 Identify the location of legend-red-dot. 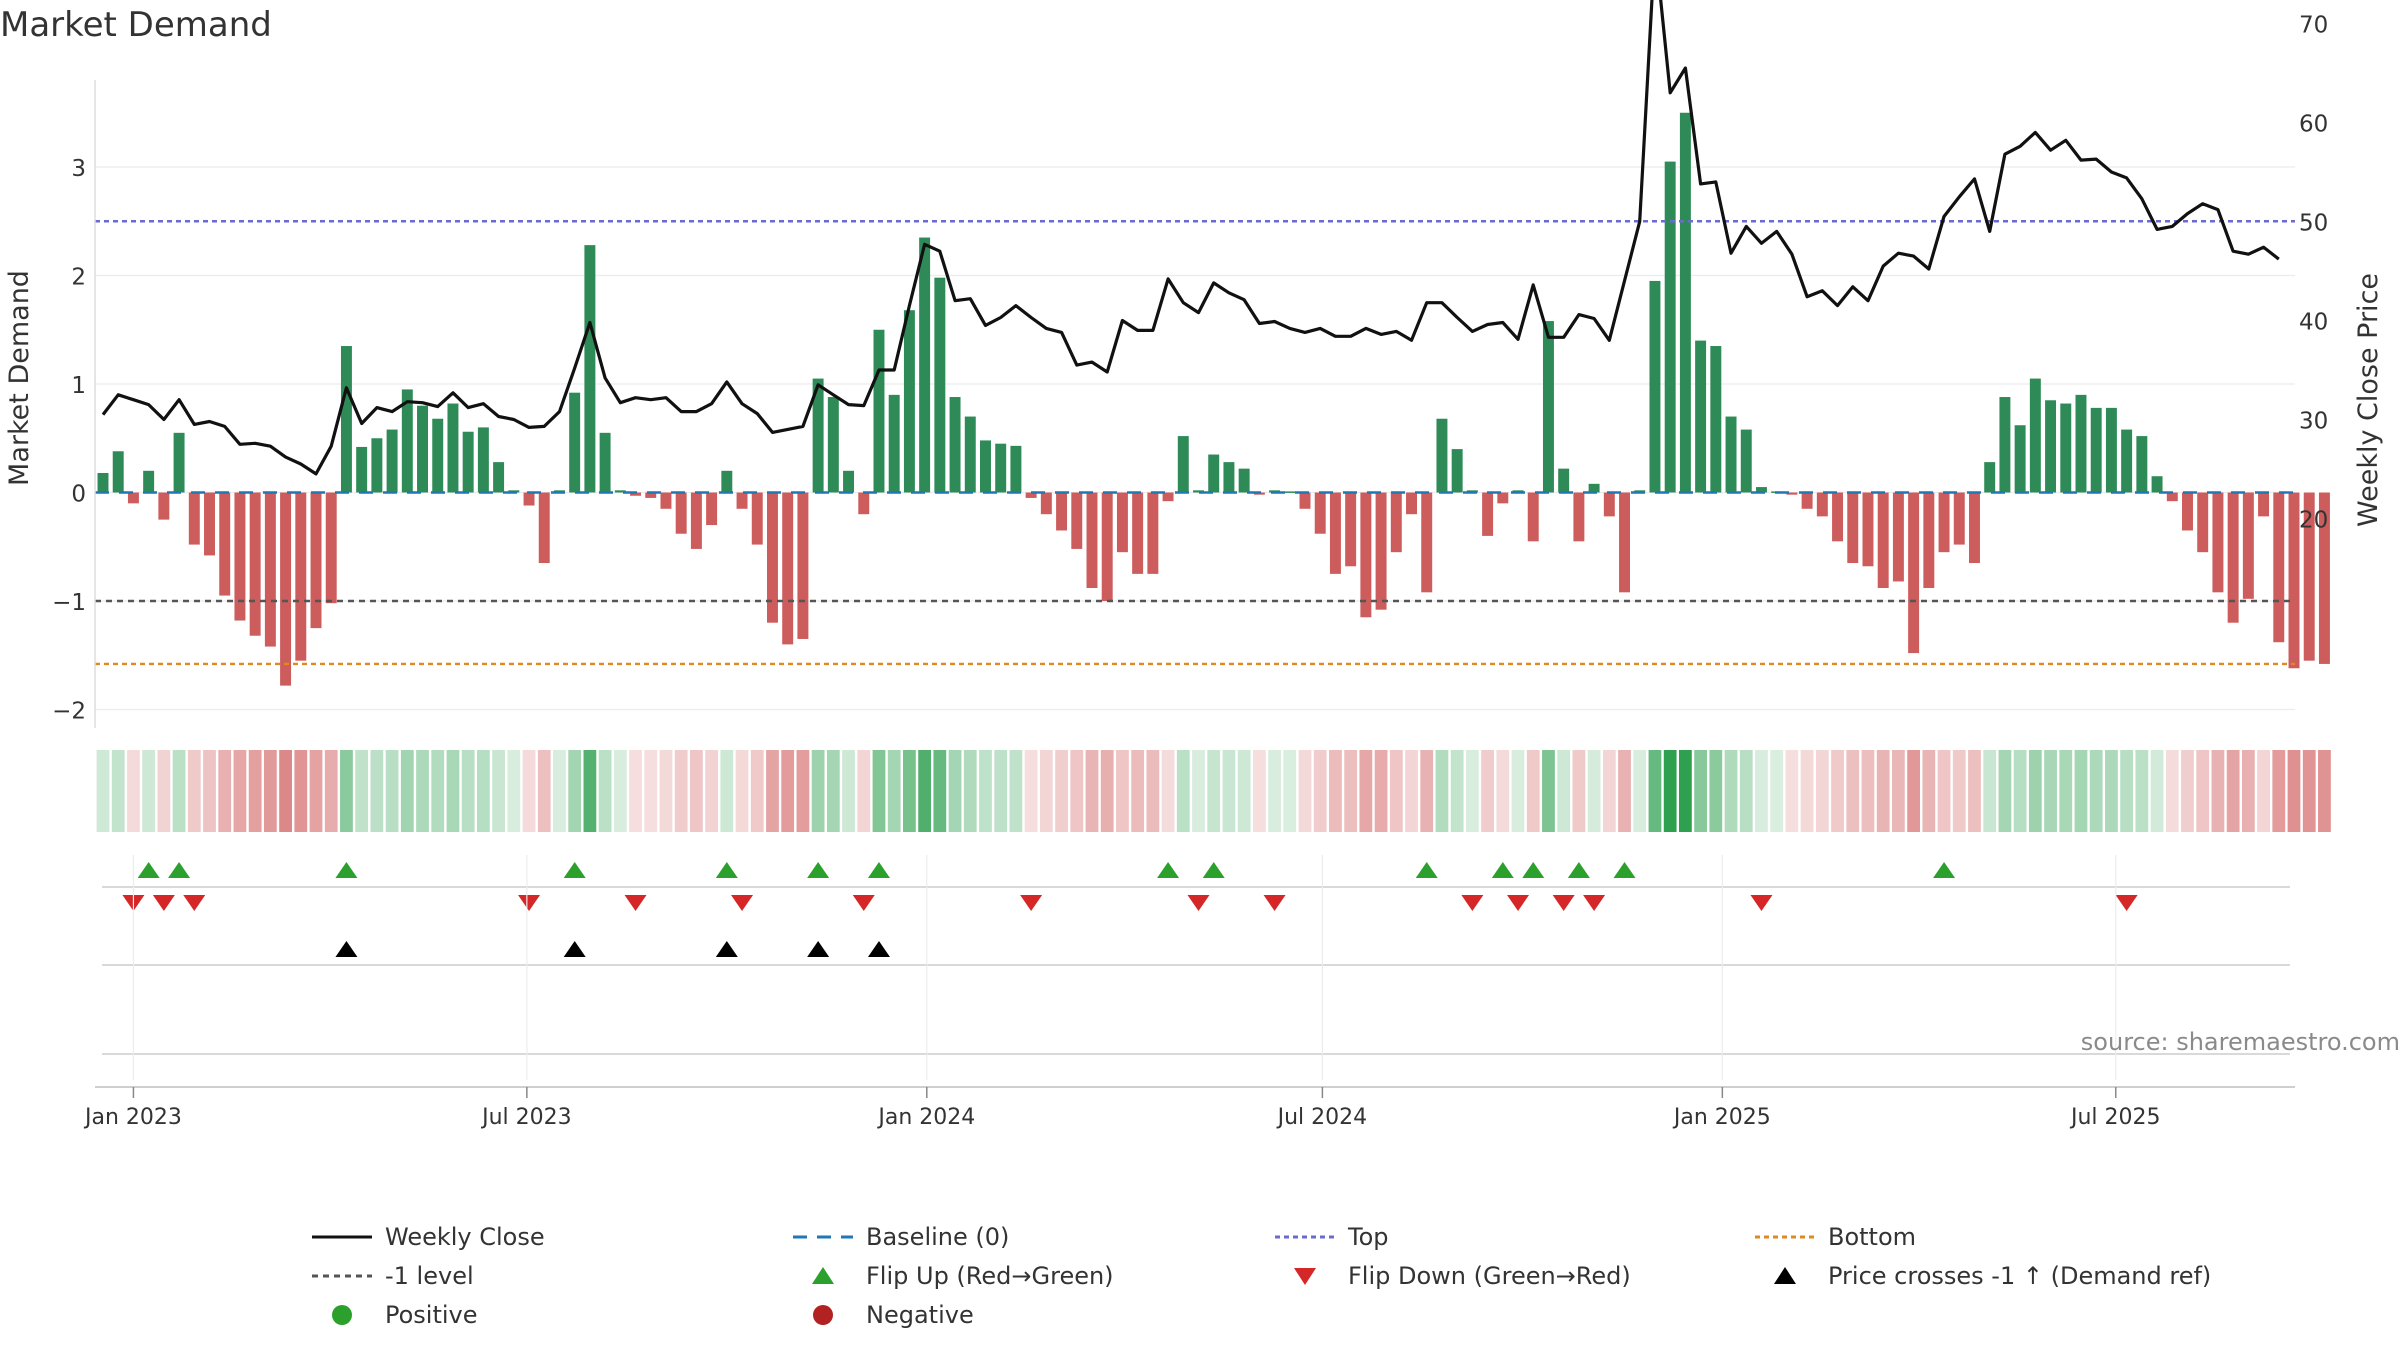
(823, 1315).